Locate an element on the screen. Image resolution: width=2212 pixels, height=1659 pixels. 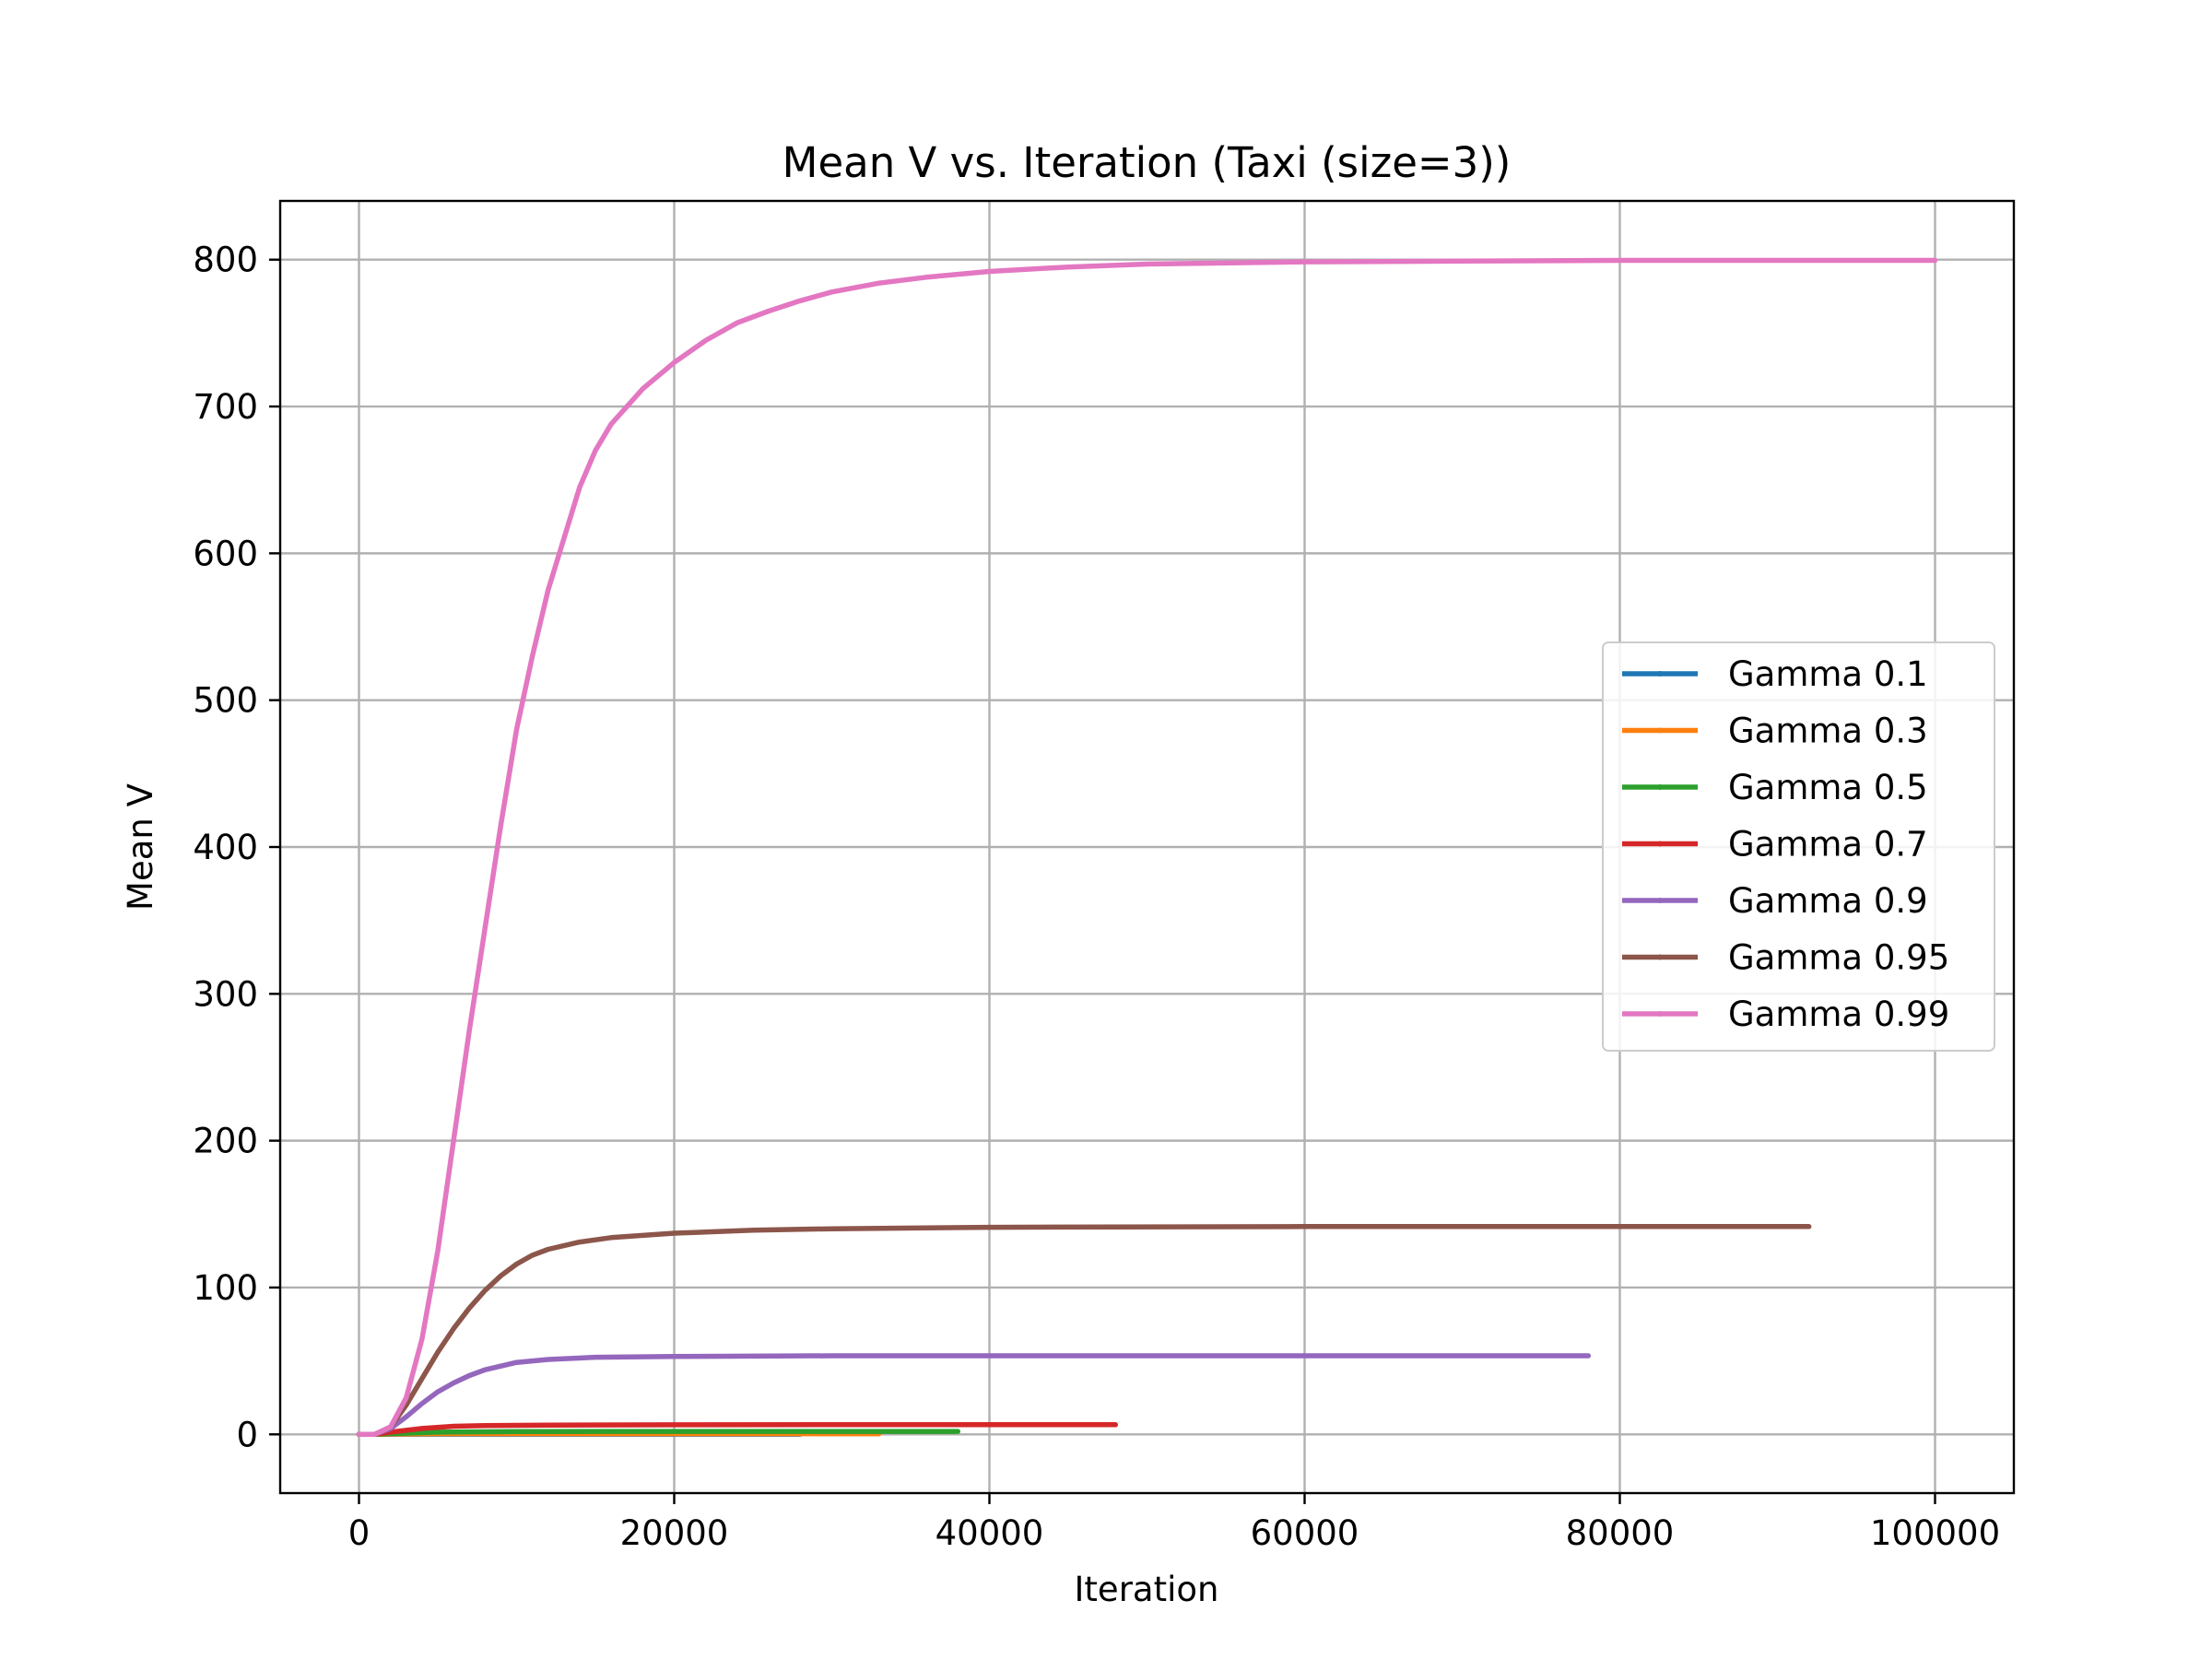
x-tick-label: 80000 is located at coordinates (1620, 1533).